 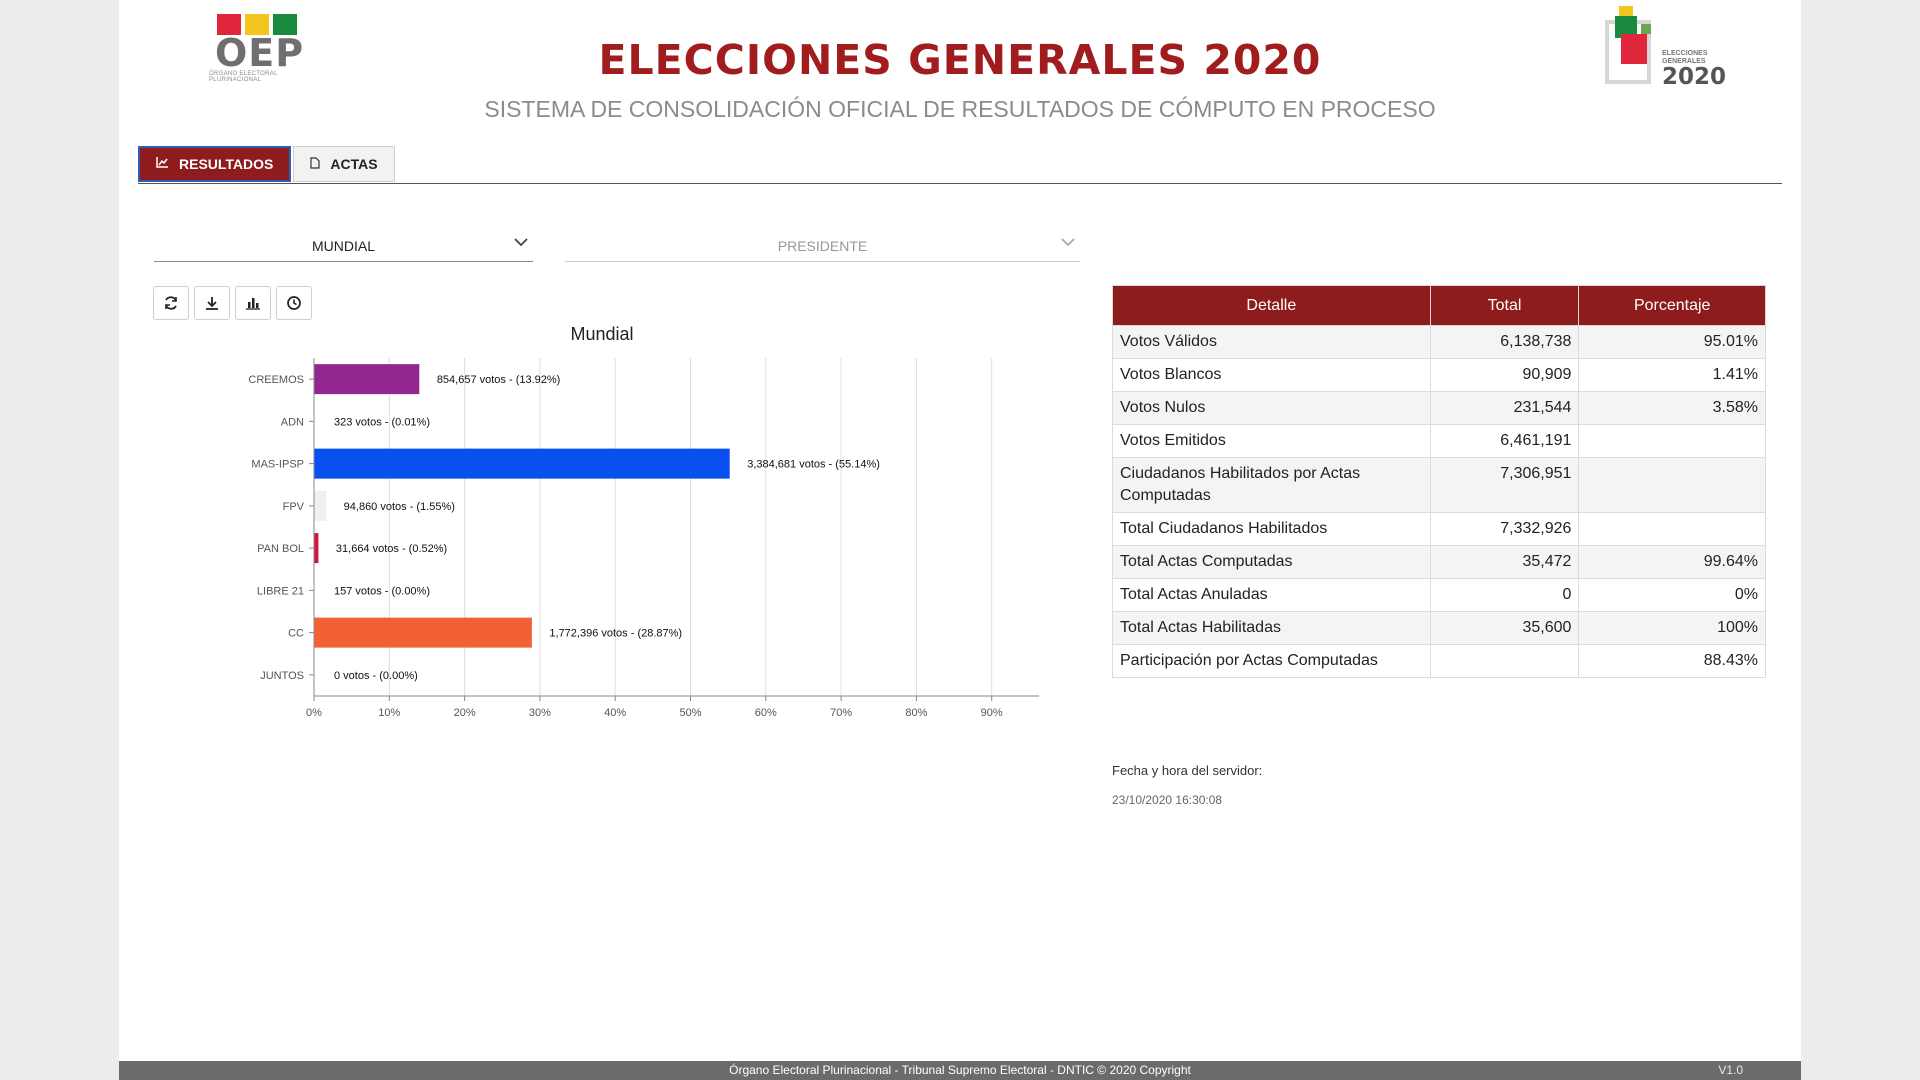 What do you see at coordinates (1672, 661) in the screenshot?
I see `cell-porcentaje: 88.43%` at bounding box center [1672, 661].